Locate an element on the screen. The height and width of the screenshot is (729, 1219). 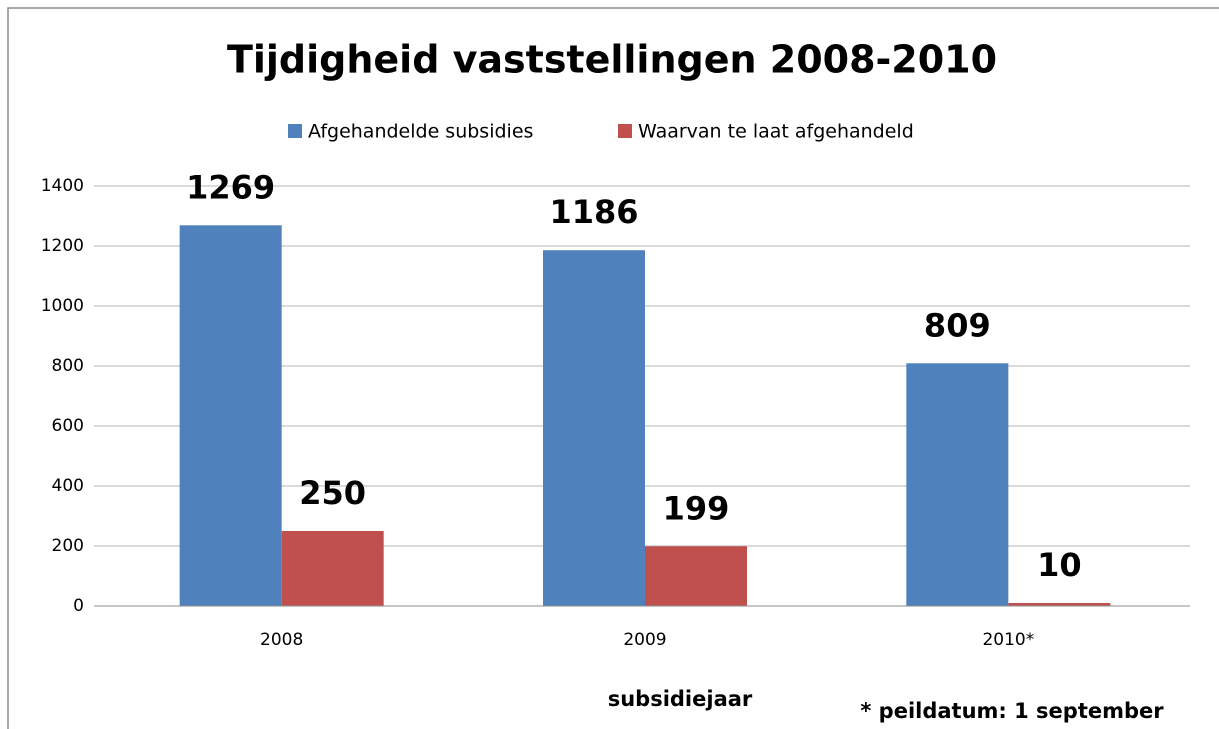
y-tick-label: 400 is located at coordinates (68, 486).